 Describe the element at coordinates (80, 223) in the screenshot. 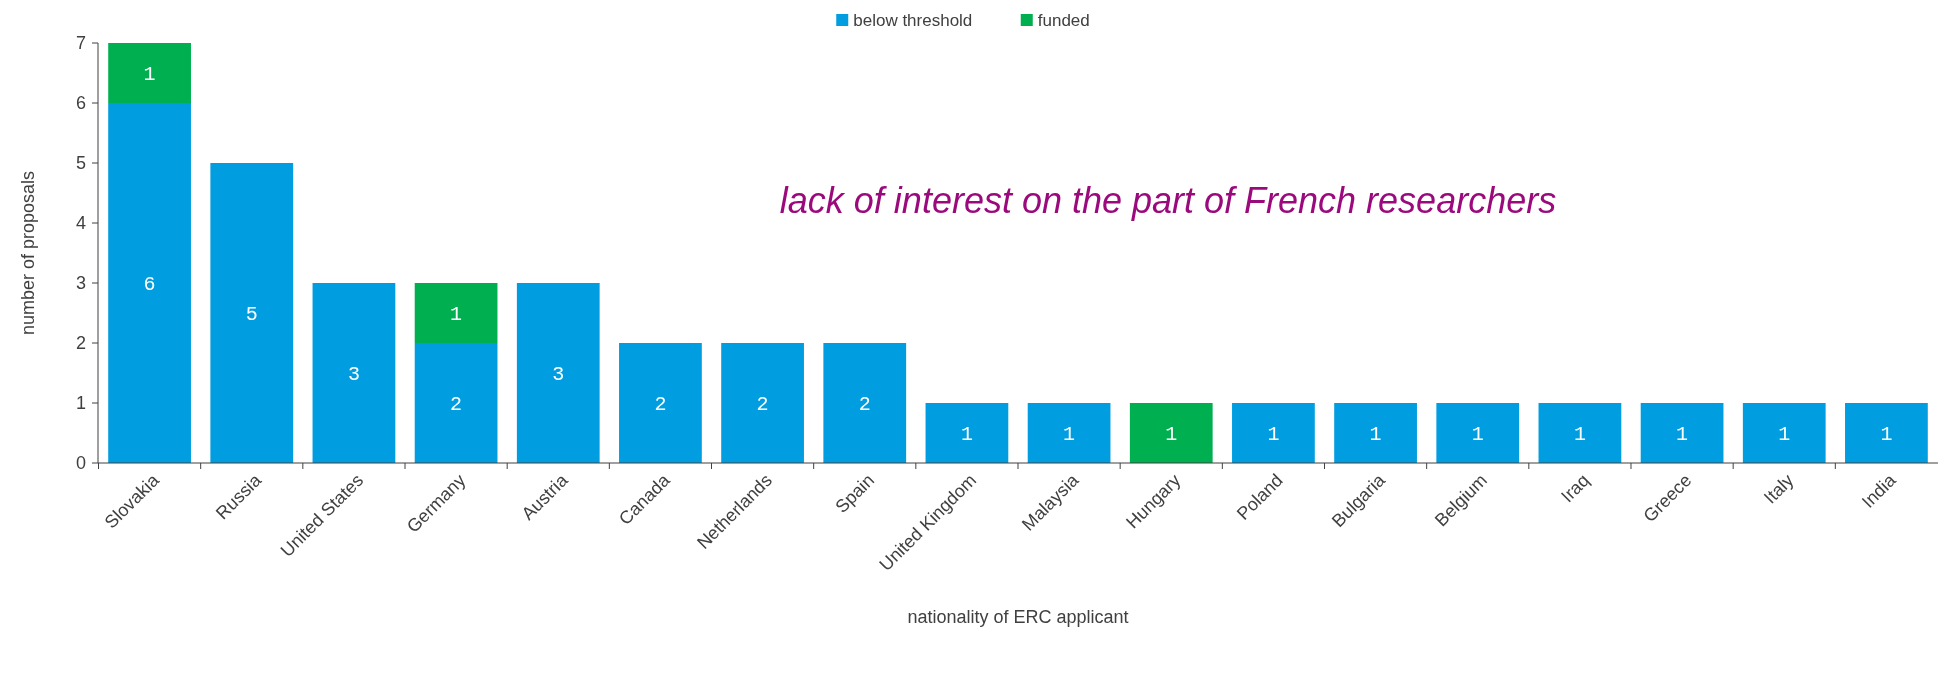

I see `y-tick-label: 4` at that location.